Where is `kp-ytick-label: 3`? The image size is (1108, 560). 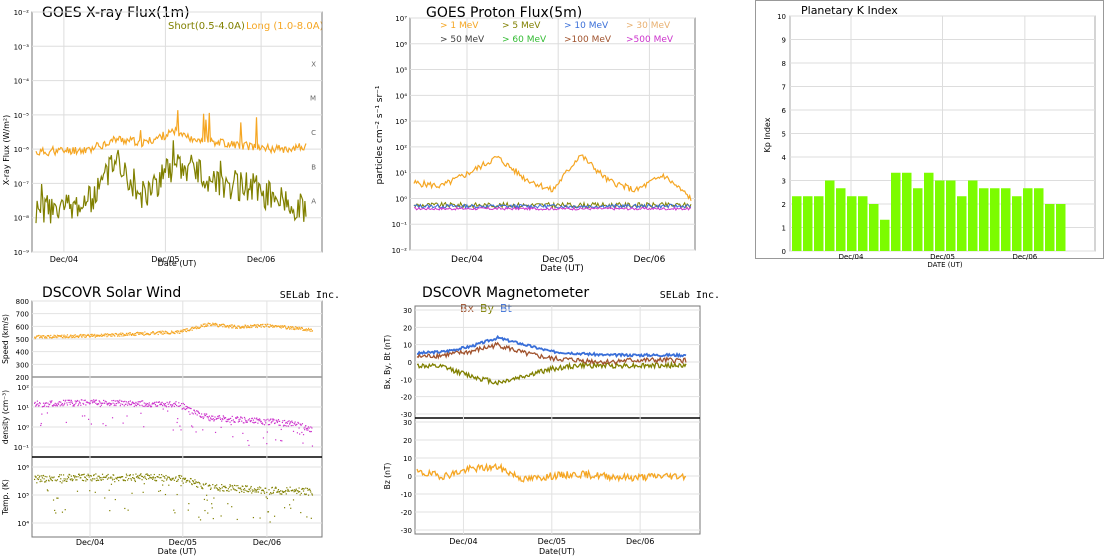 kp-ytick-label: 3 is located at coordinates (784, 182).